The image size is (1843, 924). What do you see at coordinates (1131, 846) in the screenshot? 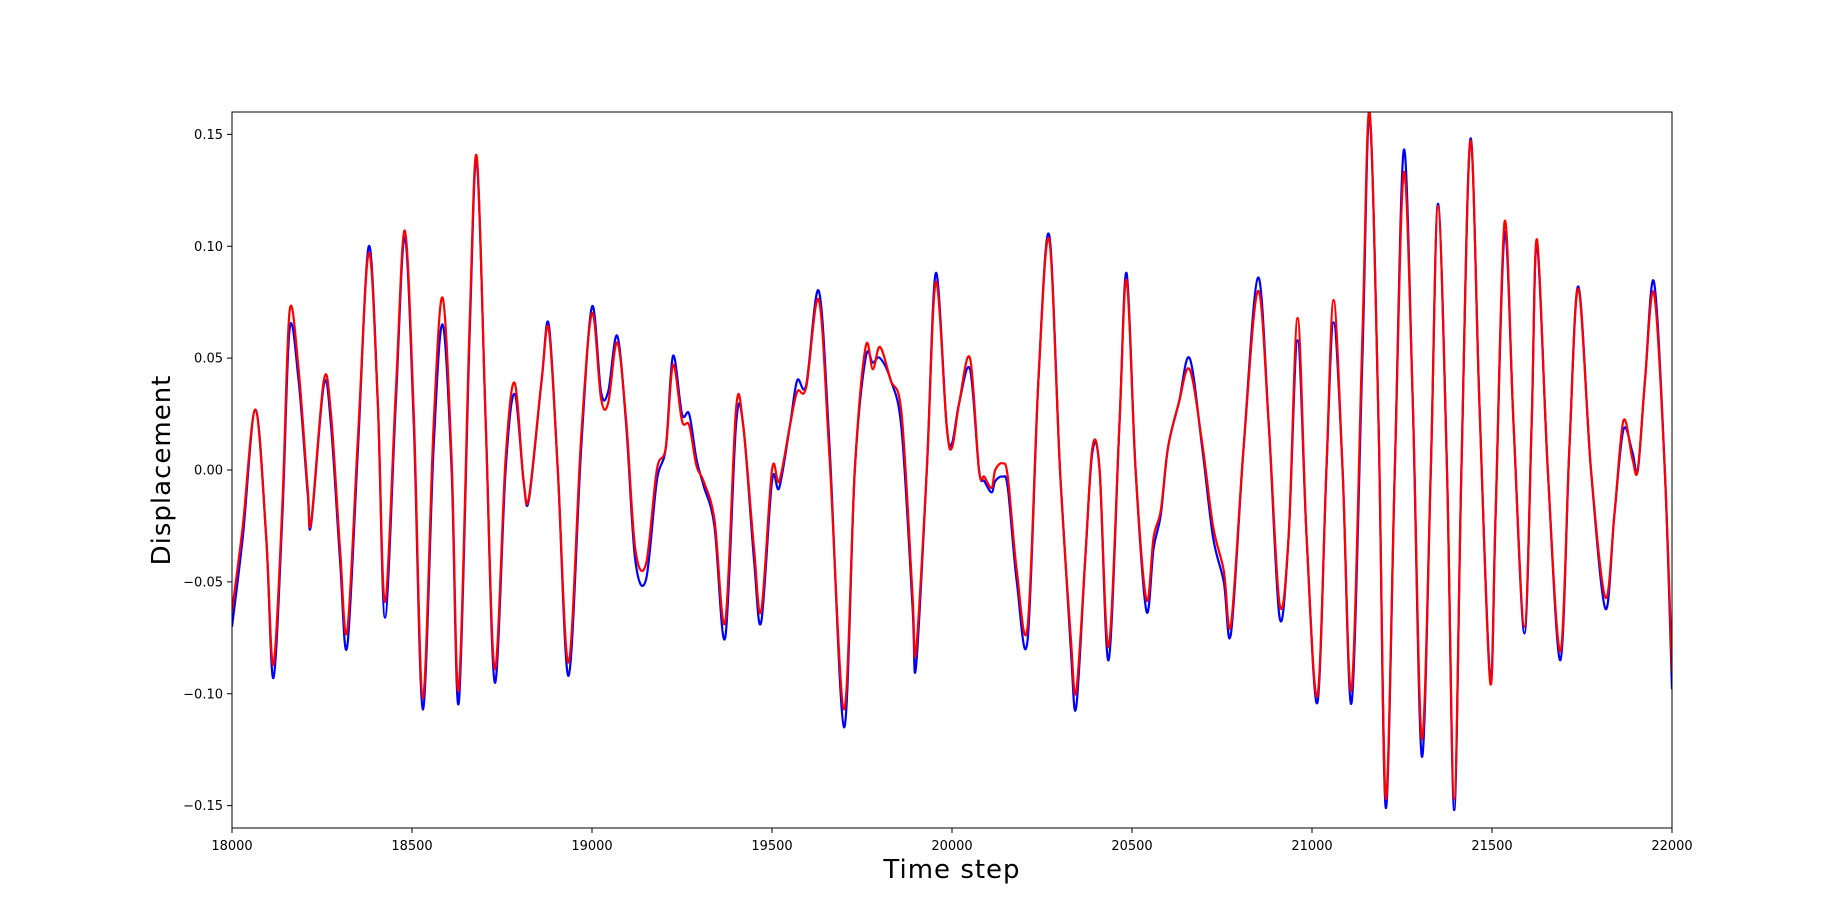
I see `x-tick-label: 20500` at bounding box center [1131, 846].